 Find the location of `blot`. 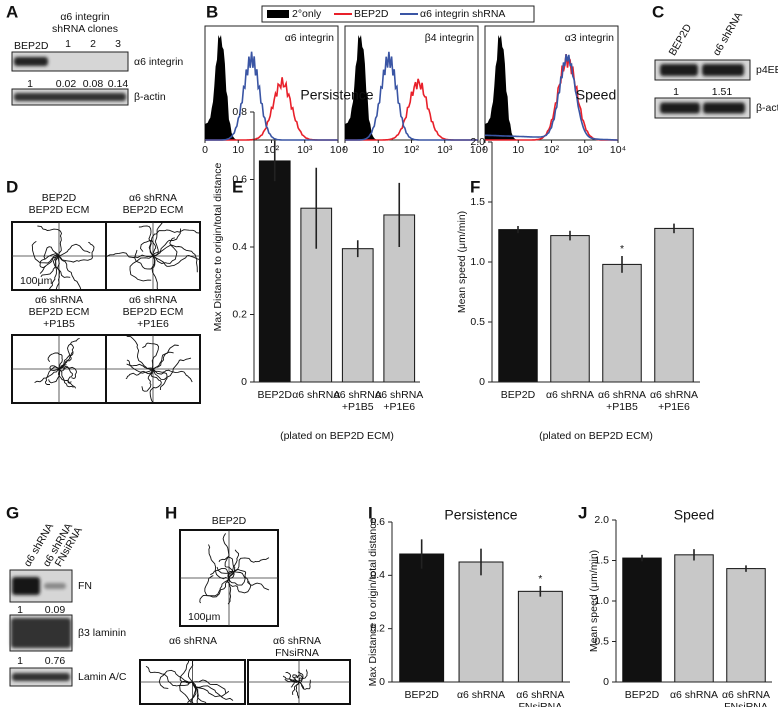

blot is located at coordinates (70, 61).